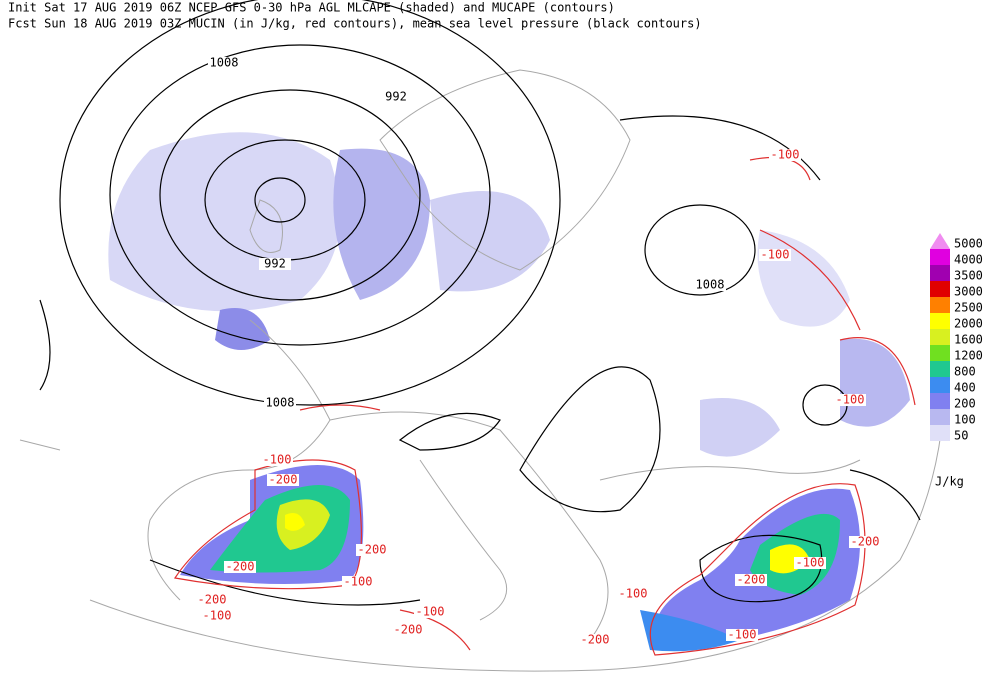  I want to click on legend-label: 5000, so click(968, 244).